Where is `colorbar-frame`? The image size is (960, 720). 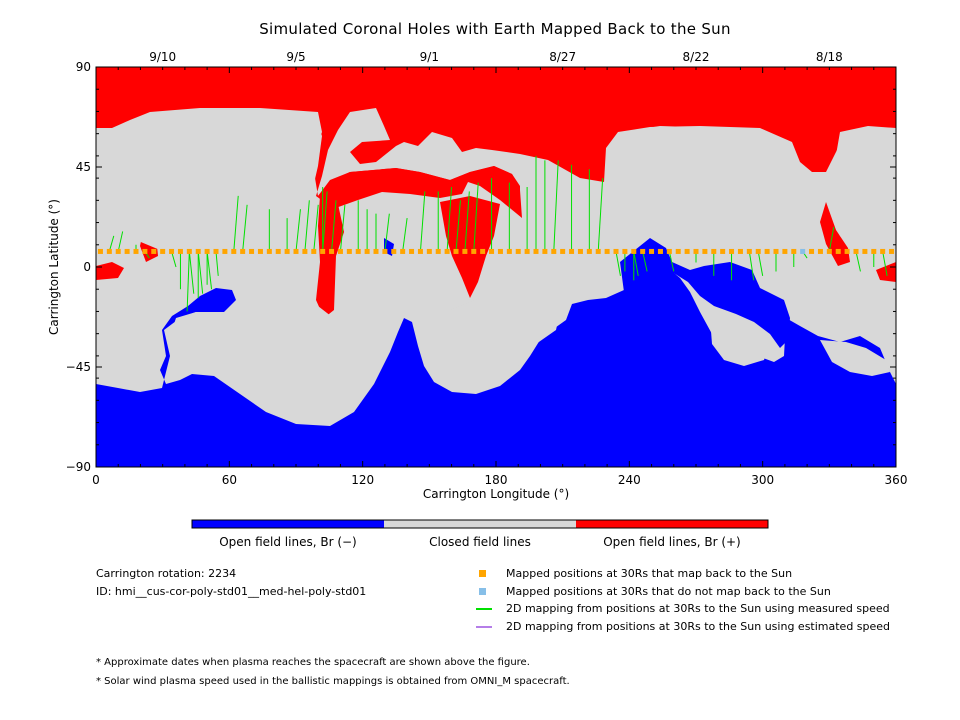
colorbar-frame is located at coordinates (480, 524).